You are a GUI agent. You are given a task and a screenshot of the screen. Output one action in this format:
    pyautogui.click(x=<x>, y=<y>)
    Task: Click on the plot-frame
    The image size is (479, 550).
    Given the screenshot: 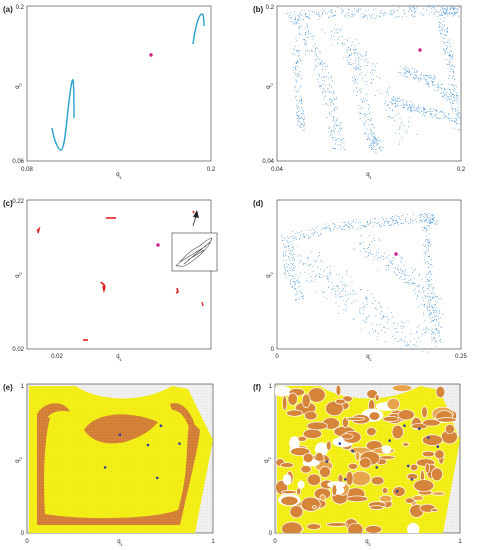 What is the action you would take?
    pyautogui.click(x=369, y=274)
    